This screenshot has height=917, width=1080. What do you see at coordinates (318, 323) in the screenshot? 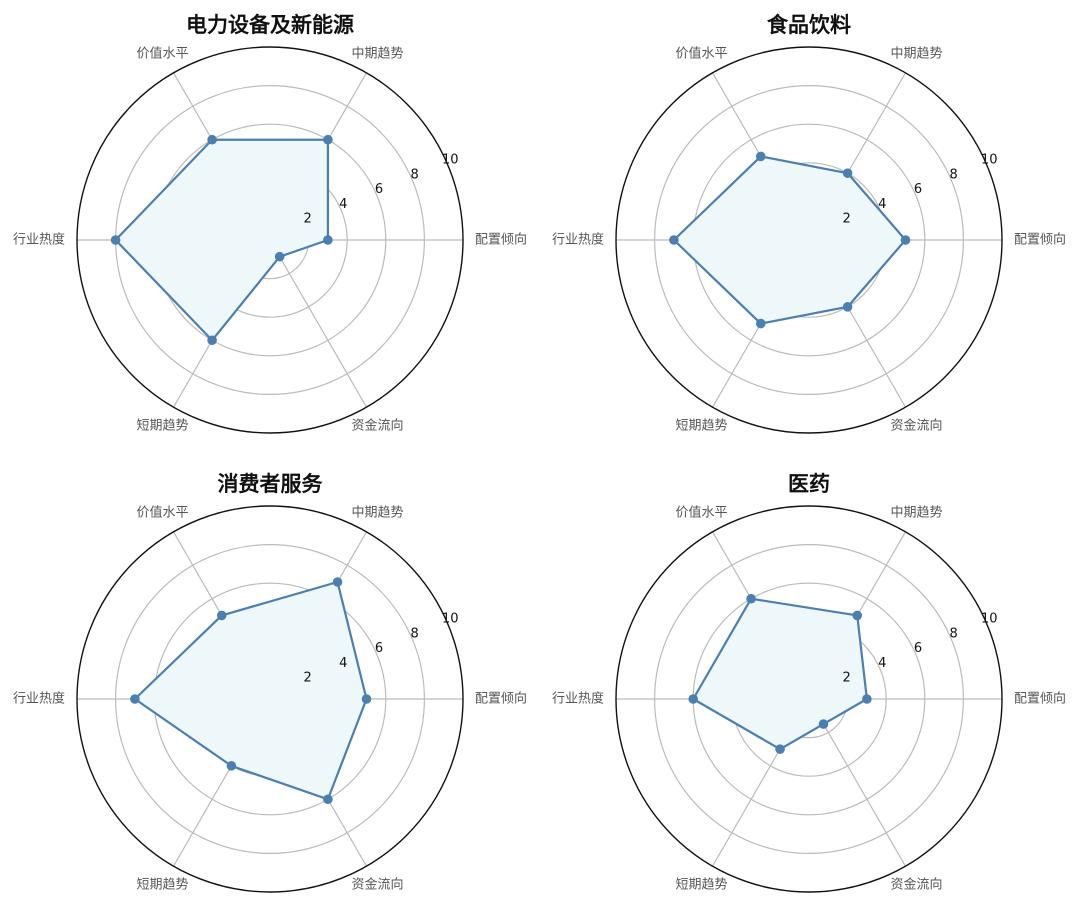
I see `spoke-line` at bounding box center [318, 323].